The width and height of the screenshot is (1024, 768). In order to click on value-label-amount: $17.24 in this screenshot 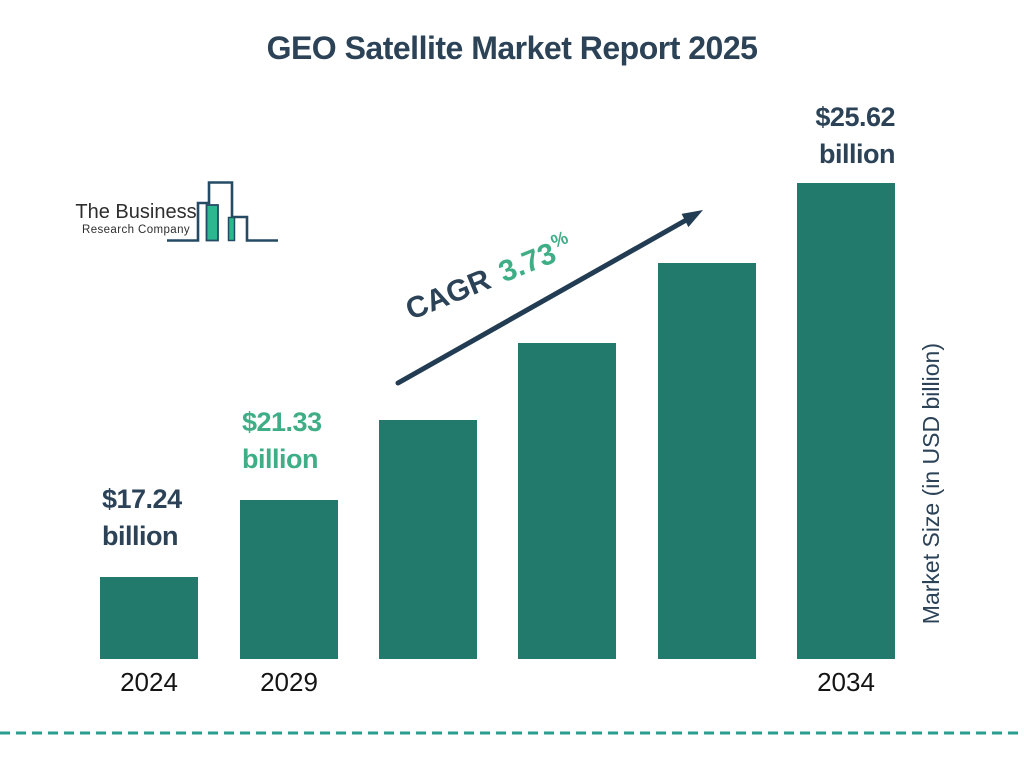, I will do `click(142, 499)`.